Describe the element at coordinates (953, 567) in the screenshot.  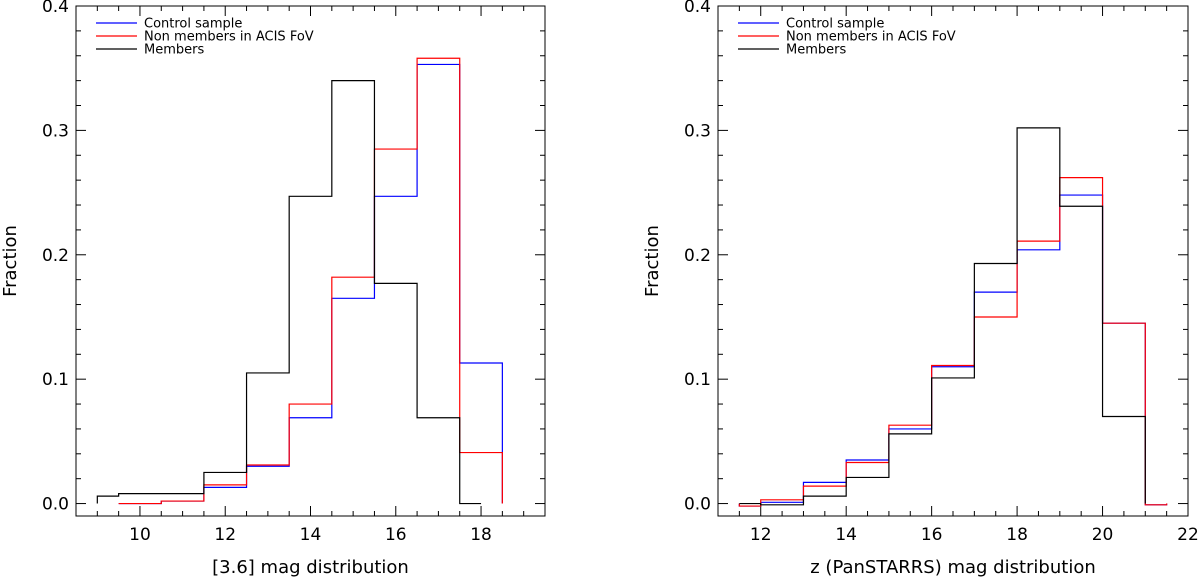
I see `x-axis-title: z (PanSTARRS) mag distribution` at that location.